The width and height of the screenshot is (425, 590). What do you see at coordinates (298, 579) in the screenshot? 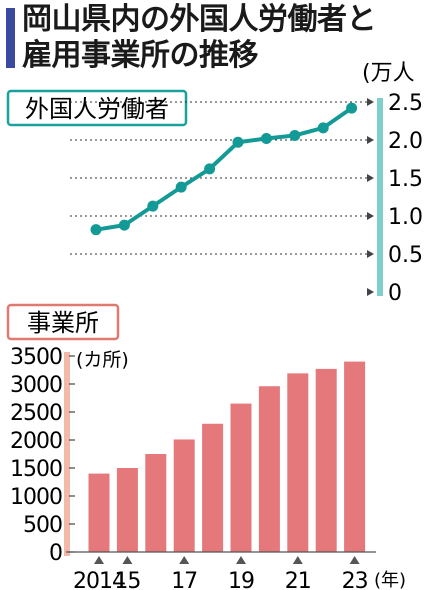
I see `x-tick-label: 21` at bounding box center [298, 579].